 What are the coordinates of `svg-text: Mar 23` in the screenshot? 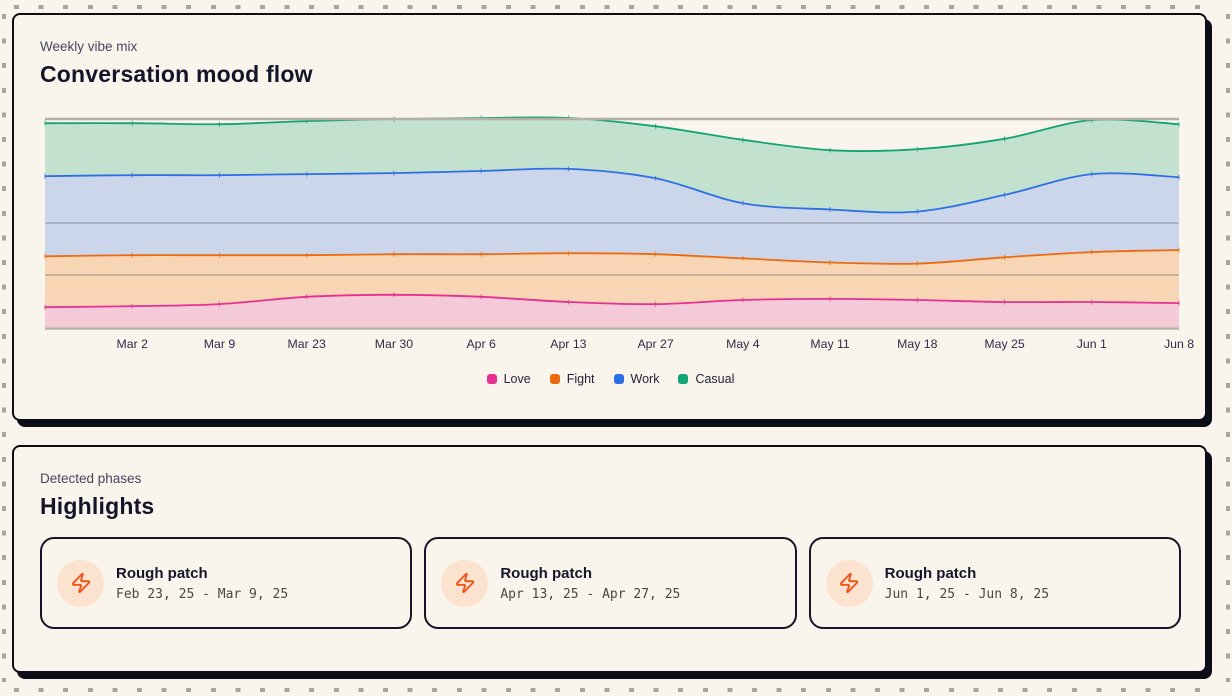 It's located at (307, 344).